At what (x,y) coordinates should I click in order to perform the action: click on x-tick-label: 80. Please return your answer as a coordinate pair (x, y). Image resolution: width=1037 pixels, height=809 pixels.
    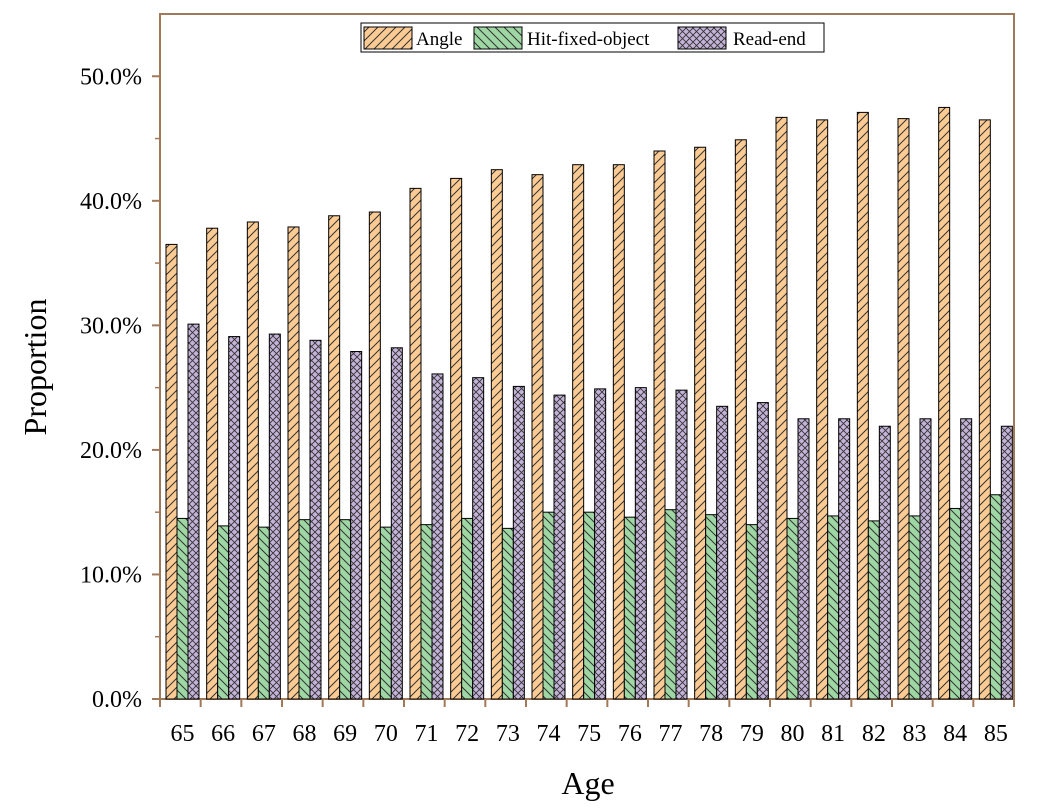
    Looking at the image, I should click on (793, 734).